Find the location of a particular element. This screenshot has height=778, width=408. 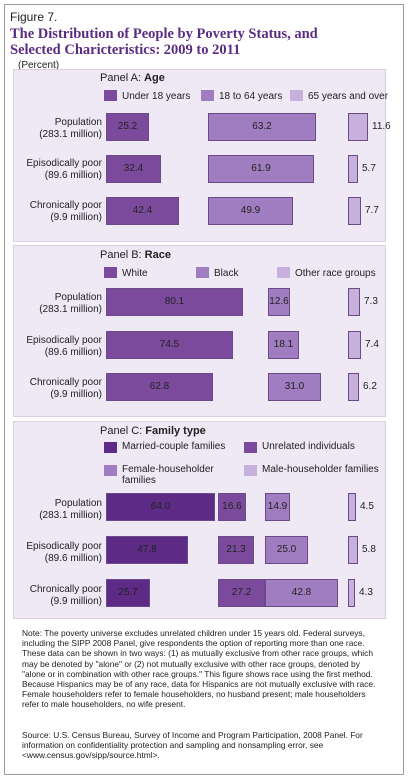

bar-p2-r2-s3 is located at coordinates (351, 593).